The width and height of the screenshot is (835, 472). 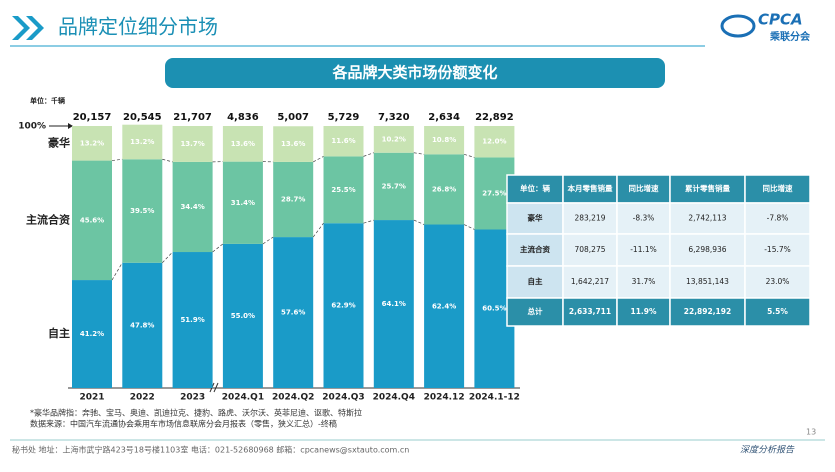 I want to click on x-tick-label: 2024.Q3, so click(x=343, y=398).